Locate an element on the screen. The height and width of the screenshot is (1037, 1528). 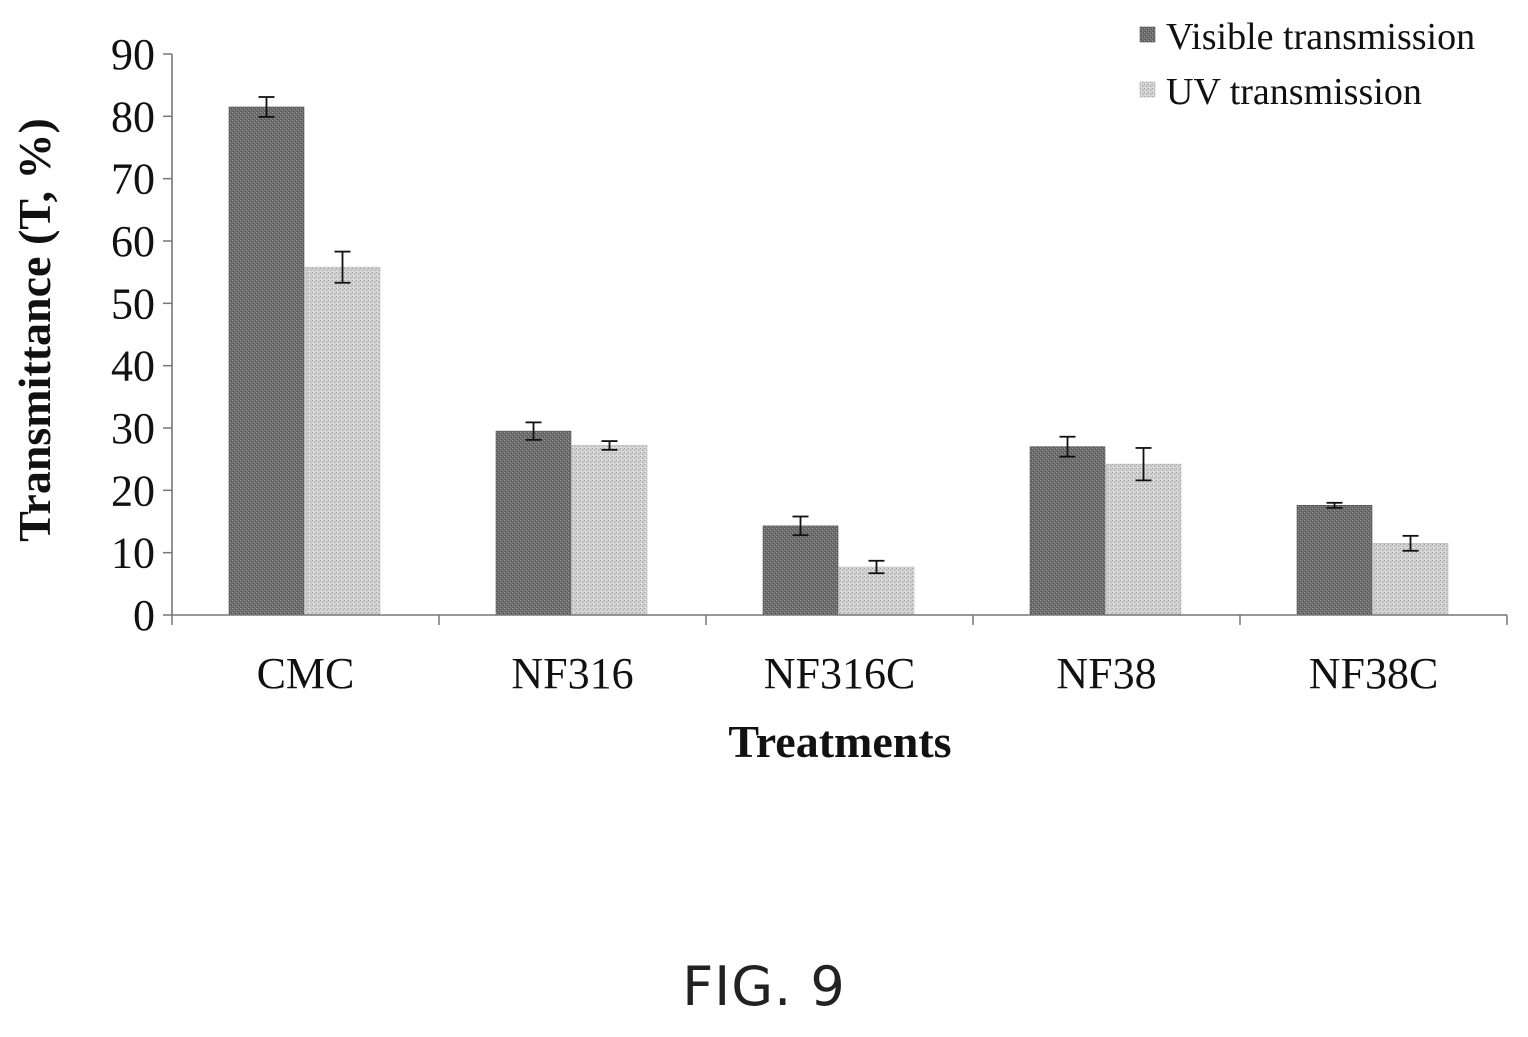
x-tick-label-nf316: NF316 is located at coordinates (572, 673).